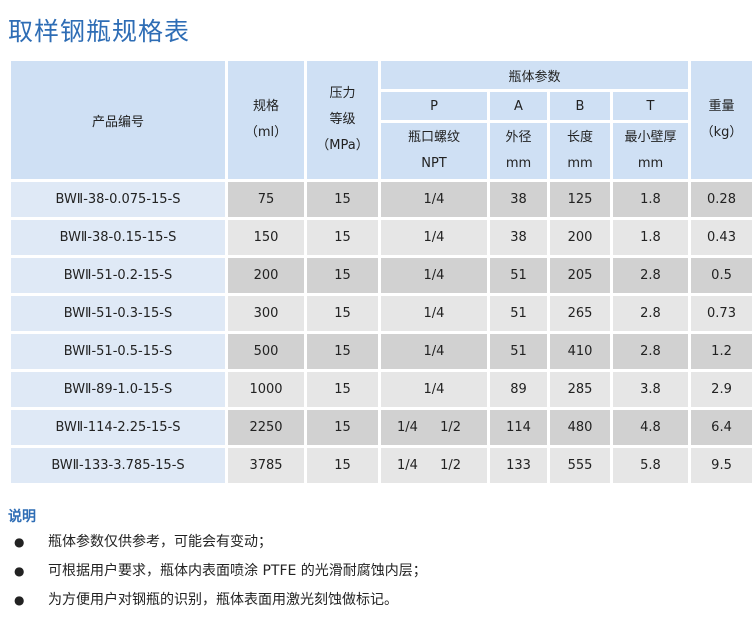 The height and width of the screenshot is (619, 754). Describe the element at coordinates (118, 275) in the screenshot. I see `cell-product-no: BWⅡ-51-0.2-15-S` at that location.